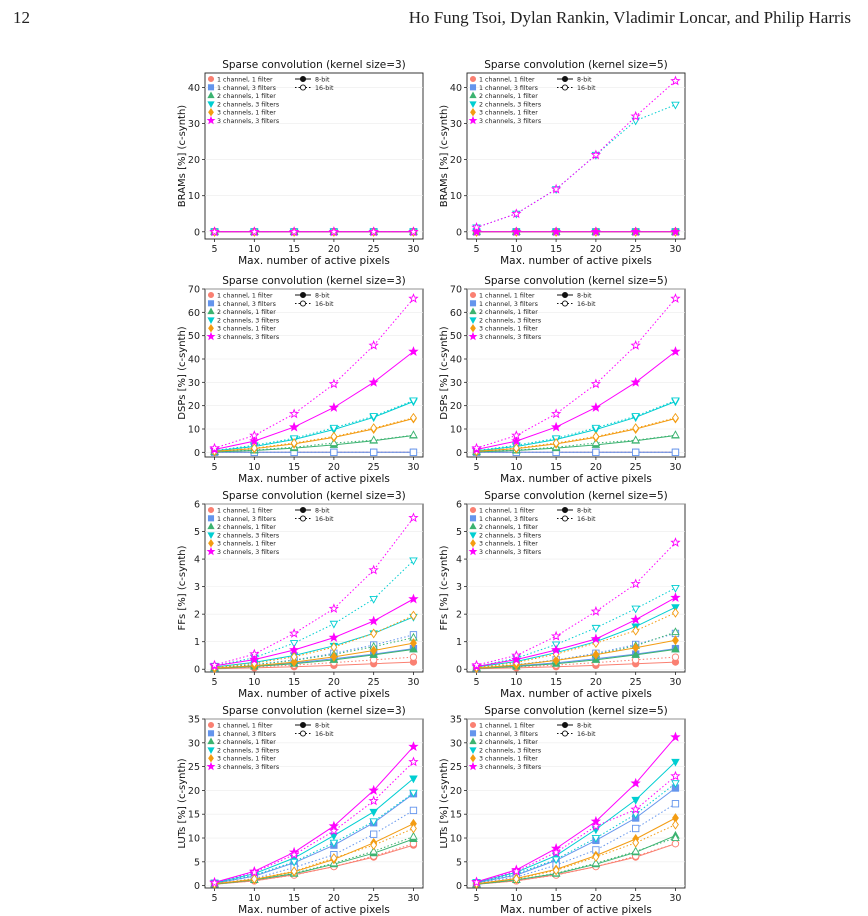 This screenshot has height=916, width=868. What do you see at coordinates (459, 615) in the screenshot?
I see `y-tick-label: 2` at bounding box center [459, 615].